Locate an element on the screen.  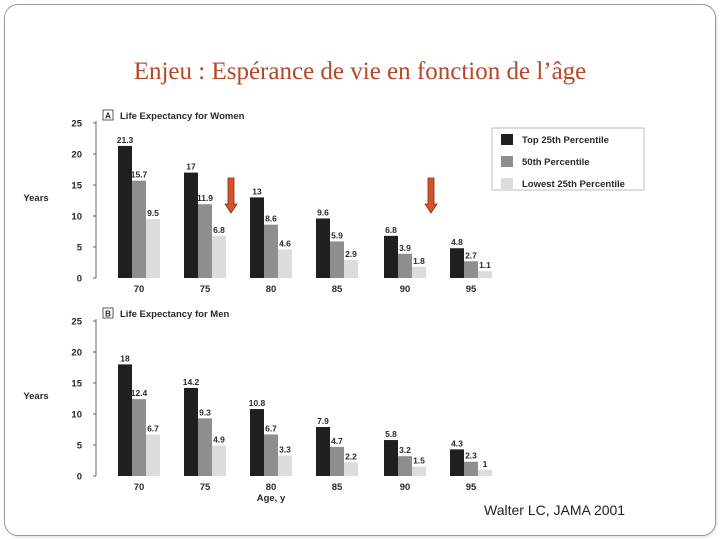
data-label: 9.3 is located at coordinates (205, 412).